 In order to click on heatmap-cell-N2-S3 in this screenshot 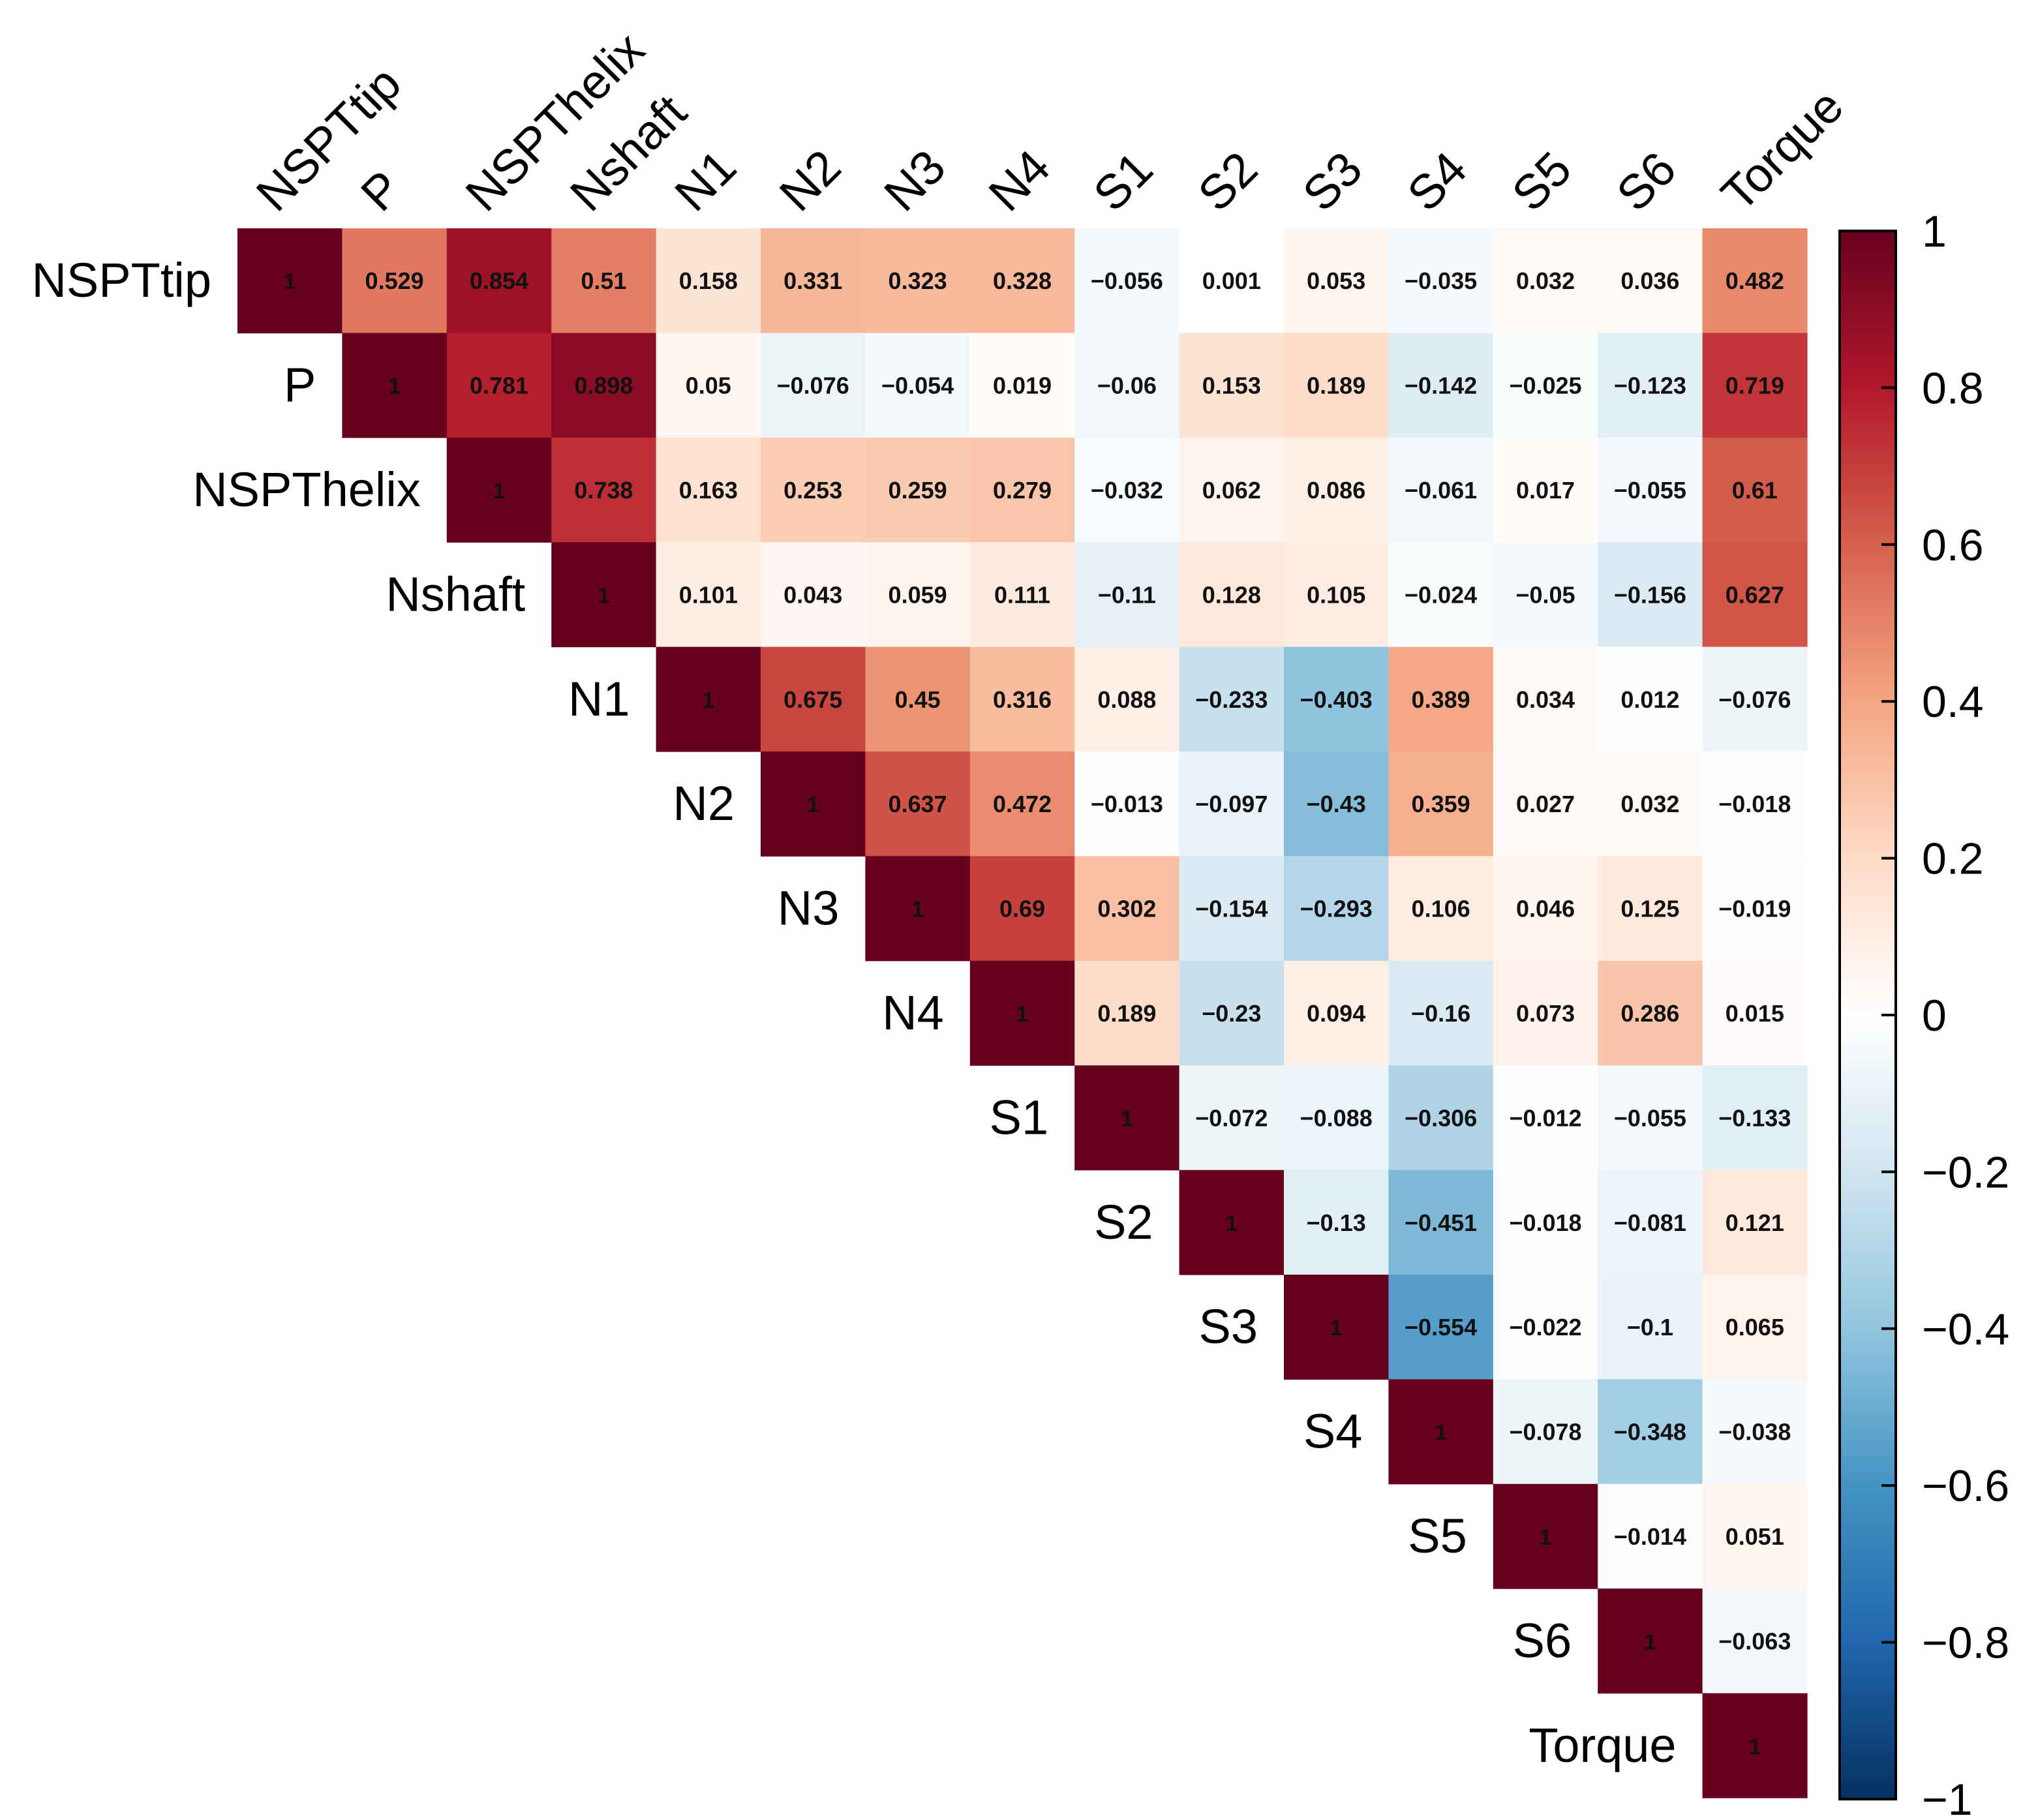, I will do `click(1336, 804)`.